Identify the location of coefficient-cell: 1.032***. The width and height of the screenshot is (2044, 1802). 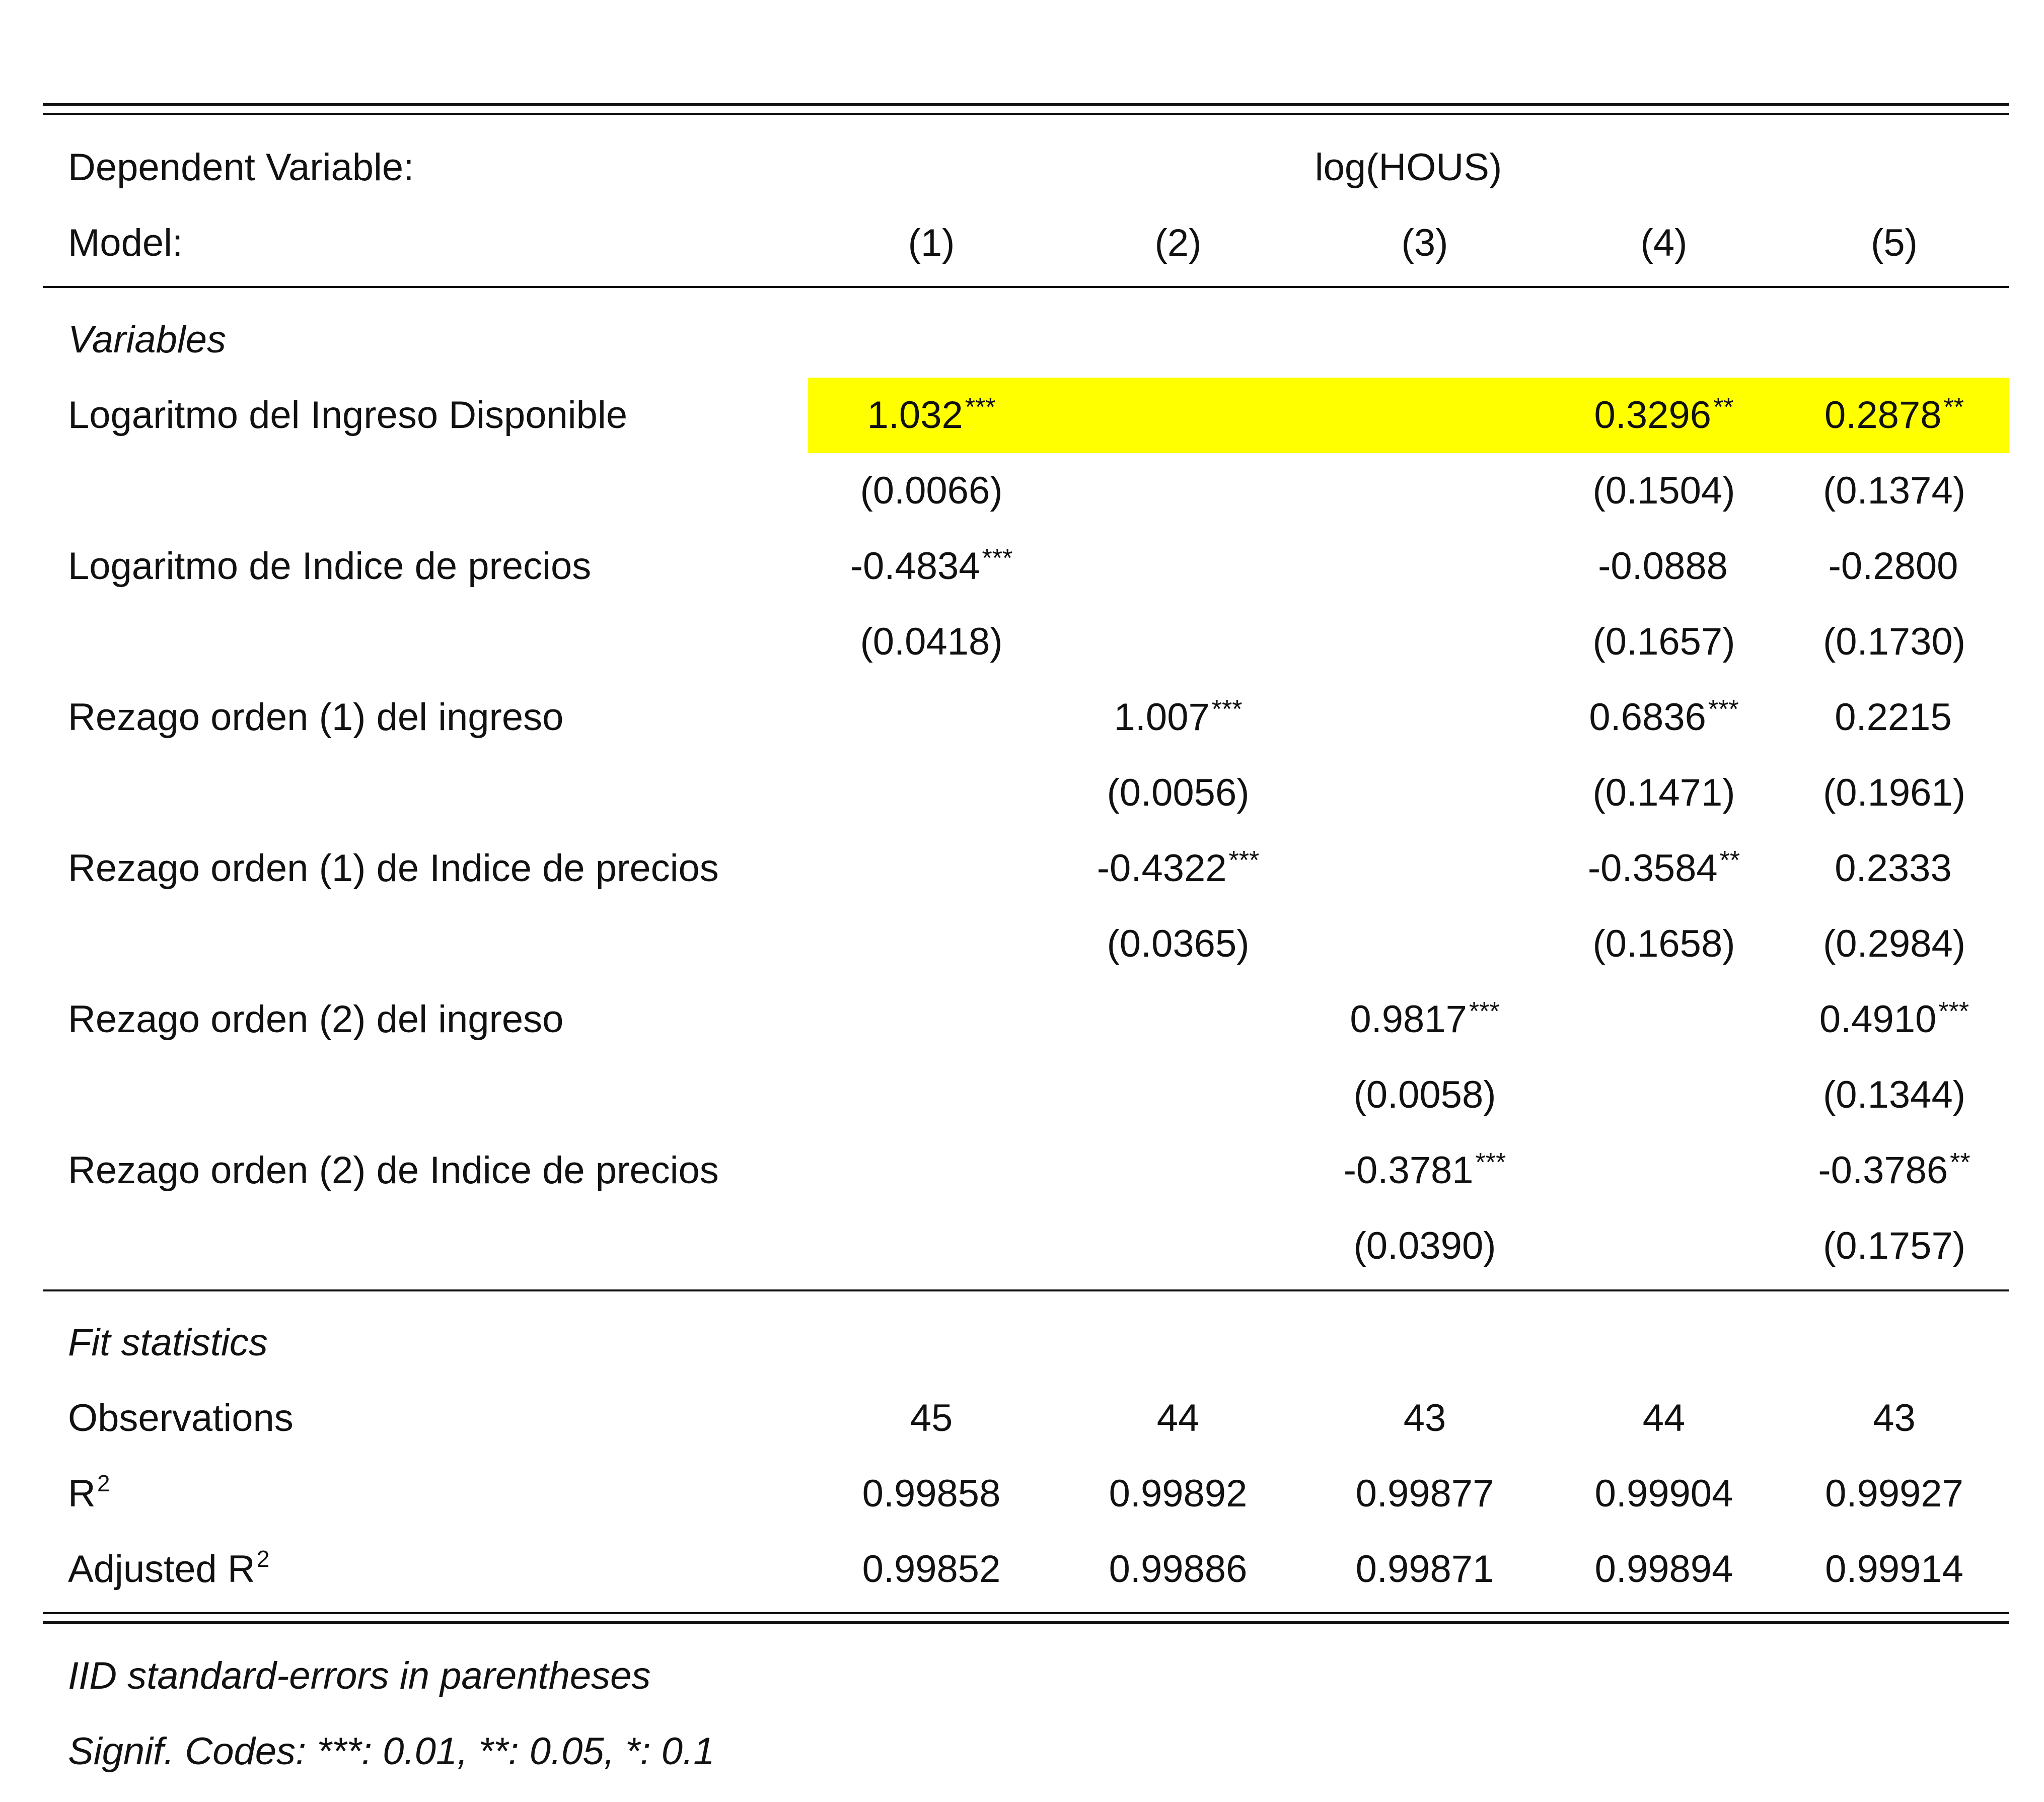
(931, 415).